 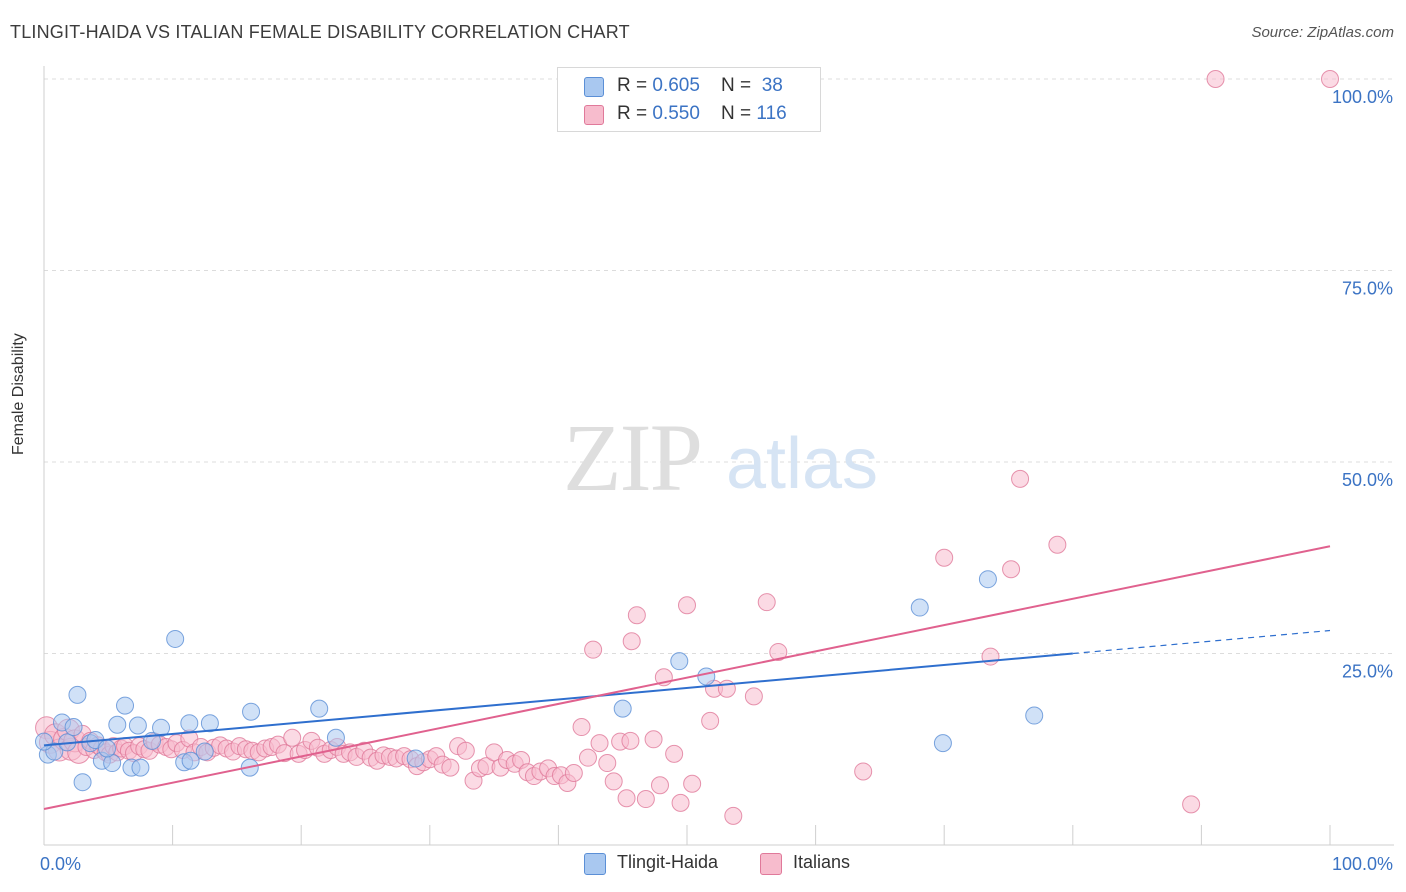 I want to click on legend-swatch-italians, so click(x=594, y=115).